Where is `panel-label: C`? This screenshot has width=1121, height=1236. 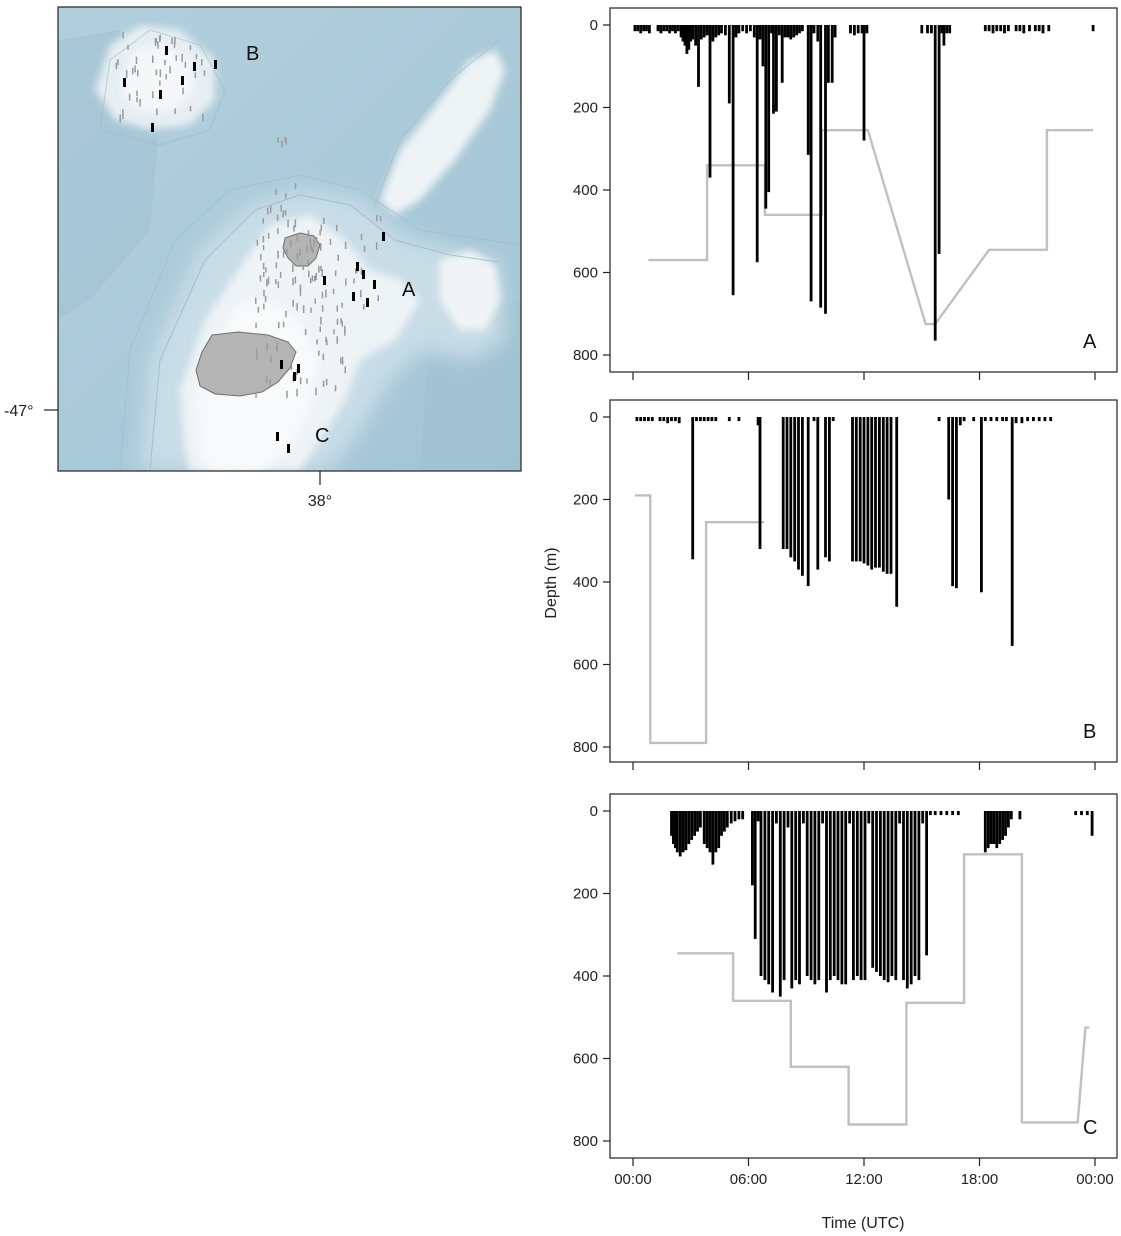
panel-label: C is located at coordinates (1090, 1128).